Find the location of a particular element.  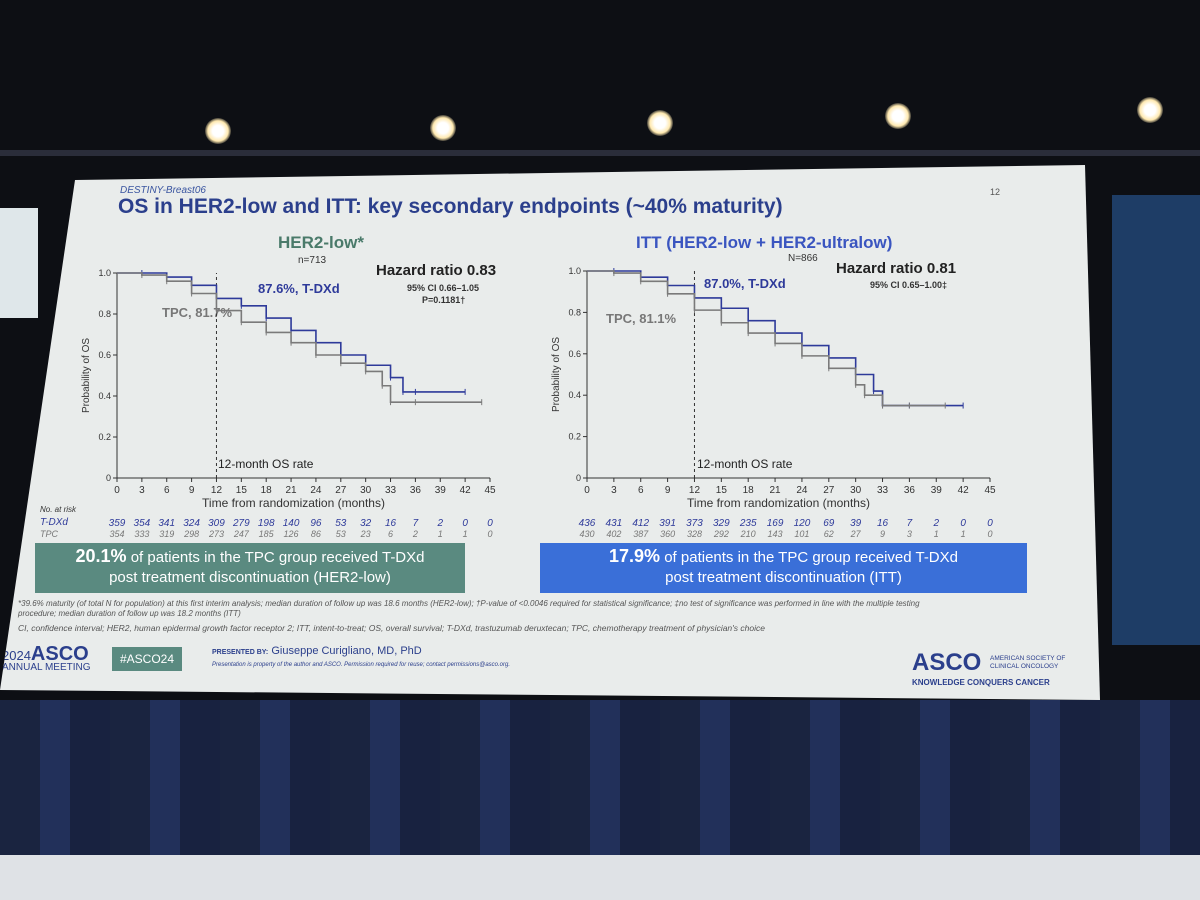

left-ci: 95% CI 0.66–1.05 is located at coordinates (443, 288).